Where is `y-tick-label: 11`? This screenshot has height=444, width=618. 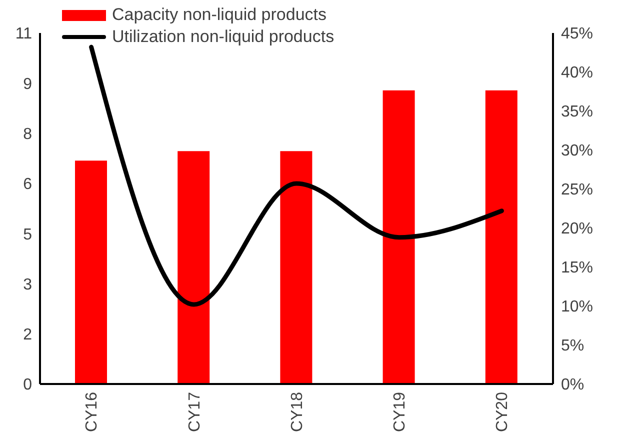 y-tick-label: 11 is located at coordinates (23, 34).